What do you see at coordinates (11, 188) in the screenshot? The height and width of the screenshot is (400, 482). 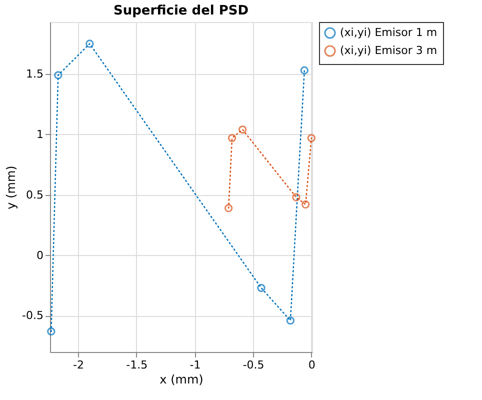 I see `y-axis-title: y (mm)` at bounding box center [11, 188].